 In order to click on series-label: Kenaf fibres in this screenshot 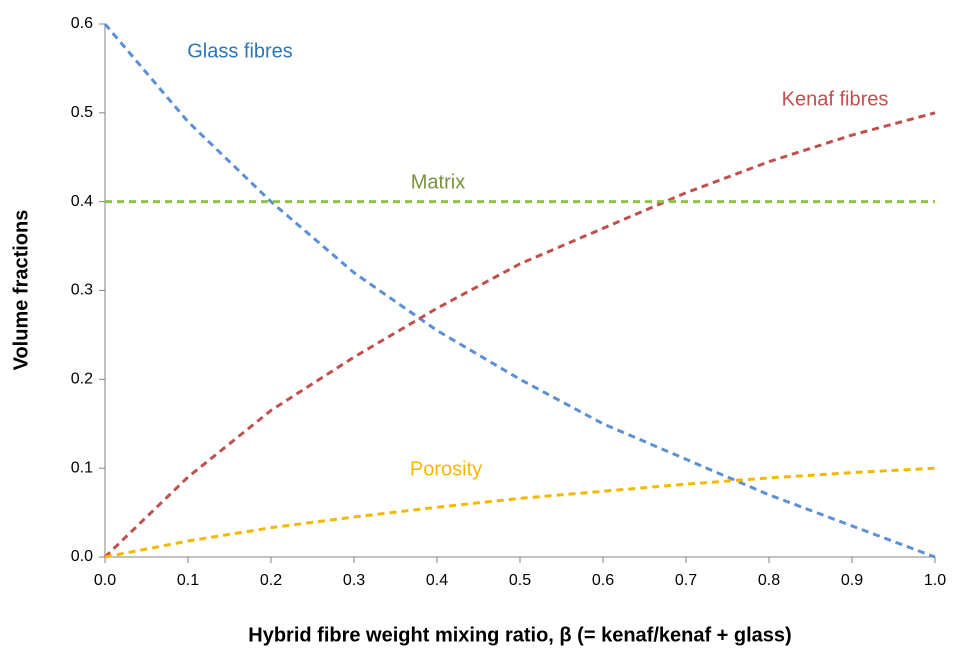, I will do `click(835, 99)`.